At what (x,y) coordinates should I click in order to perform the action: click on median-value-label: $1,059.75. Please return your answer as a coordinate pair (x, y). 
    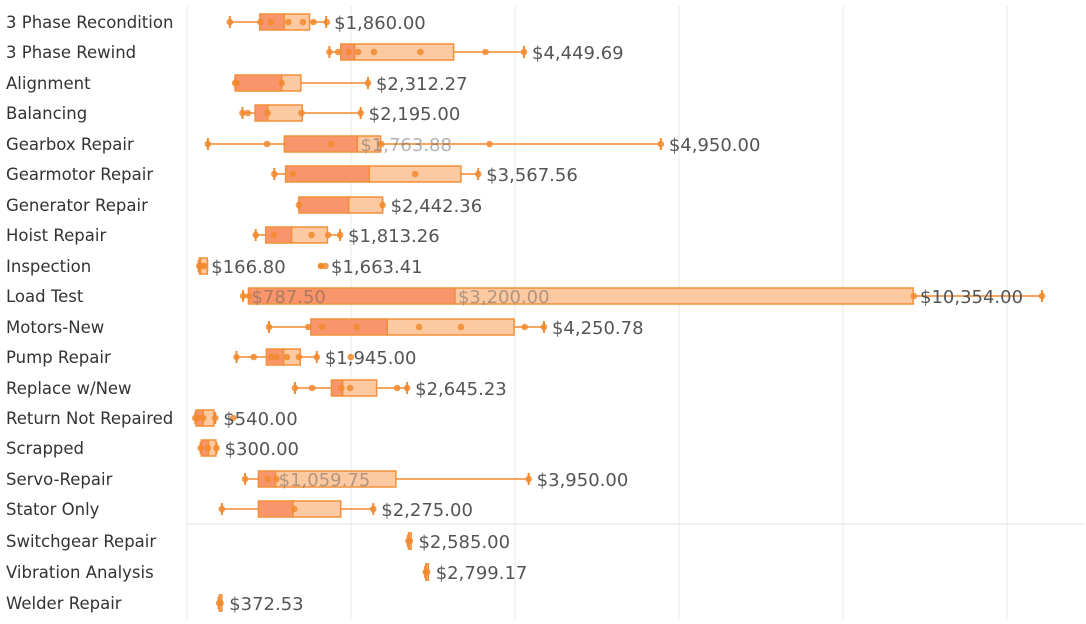
    Looking at the image, I should click on (325, 480).